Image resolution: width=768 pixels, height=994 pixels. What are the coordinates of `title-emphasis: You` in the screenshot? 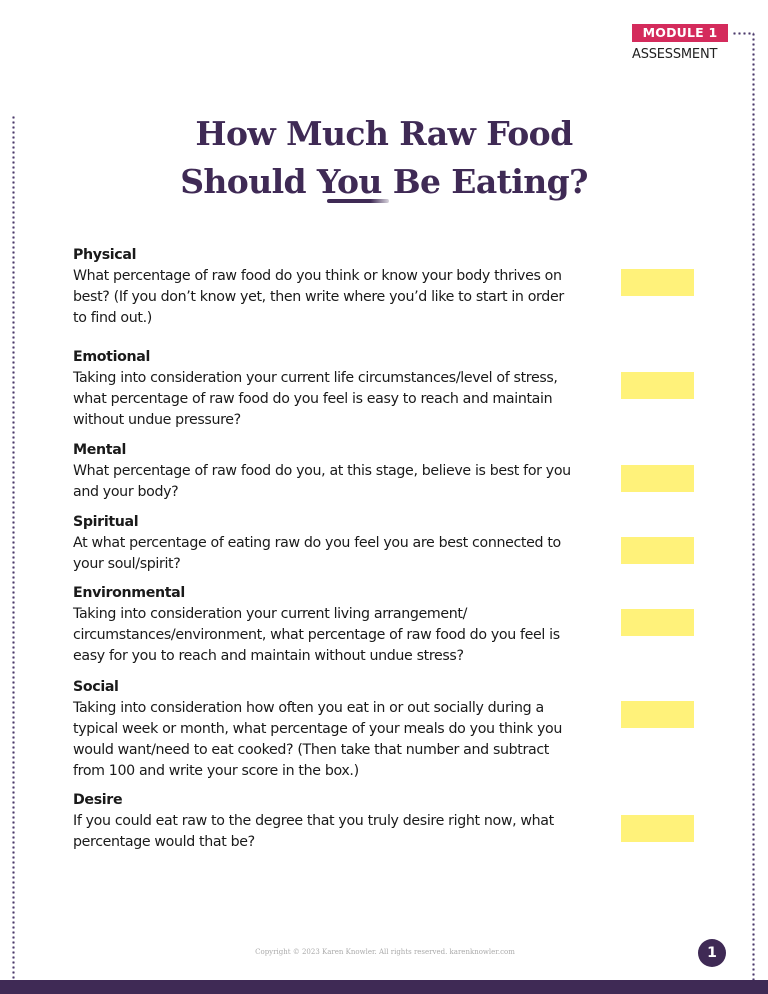 It's located at (349, 181).